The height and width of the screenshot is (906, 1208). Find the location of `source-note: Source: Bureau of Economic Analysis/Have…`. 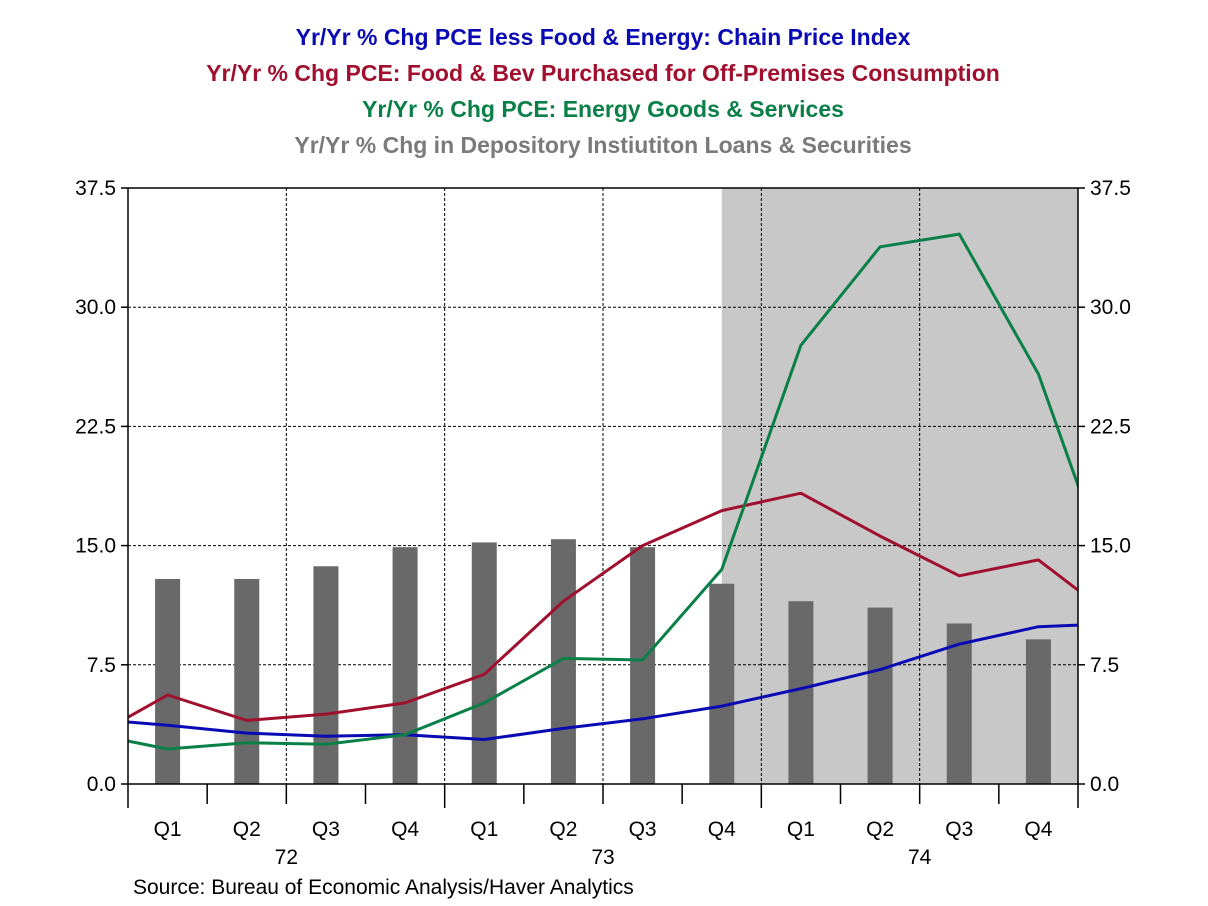

source-note: Source: Bureau of Economic Analysis/Have… is located at coordinates (383, 887).